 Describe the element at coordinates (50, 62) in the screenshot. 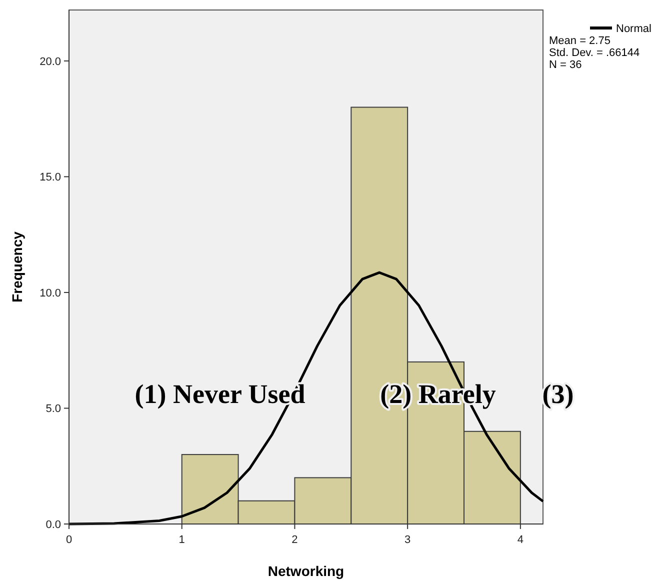

I see `y-tick-label: 20.0` at that location.